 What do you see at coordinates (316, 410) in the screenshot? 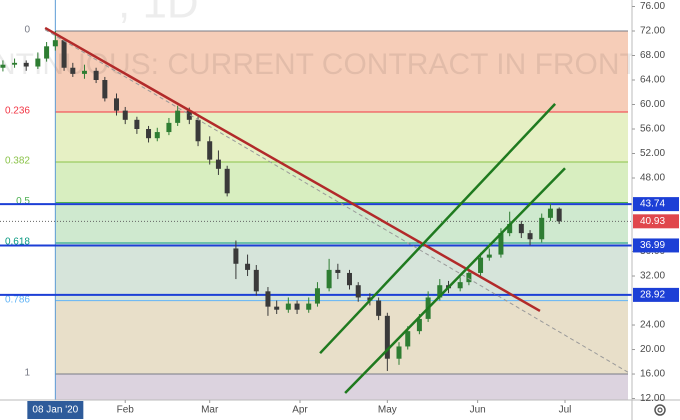
I see `time-axis-panel` at bounding box center [316, 410].